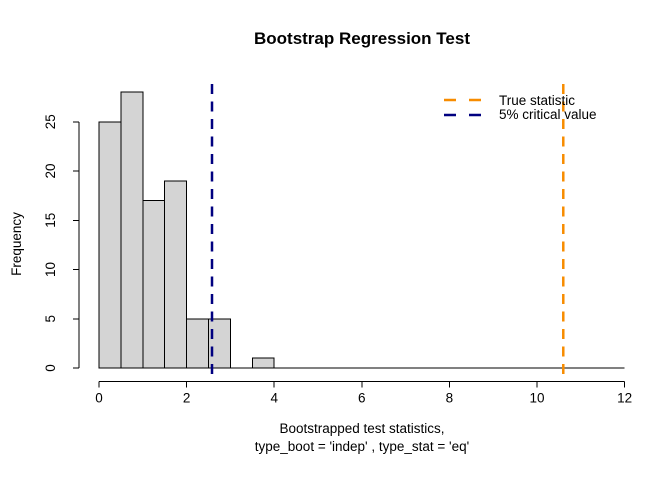 This screenshot has height=480, width=672. Describe the element at coordinates (16, 244) in the screenshot. I see `y-axis-label: Frequency` at that location.